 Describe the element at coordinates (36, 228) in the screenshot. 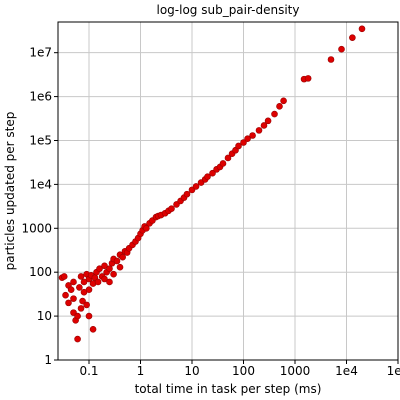

I see `y-tick-label: 1000` at that location.